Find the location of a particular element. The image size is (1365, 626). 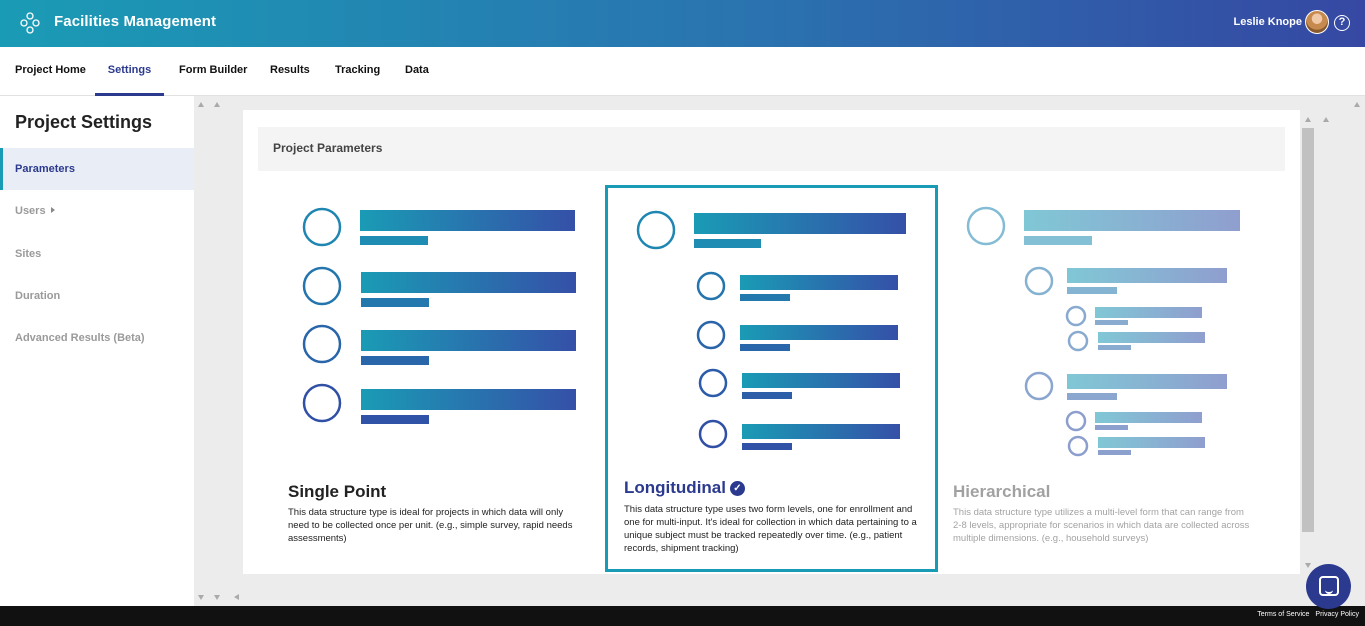

option-title: Single Point is located at coordinates (337, 491).